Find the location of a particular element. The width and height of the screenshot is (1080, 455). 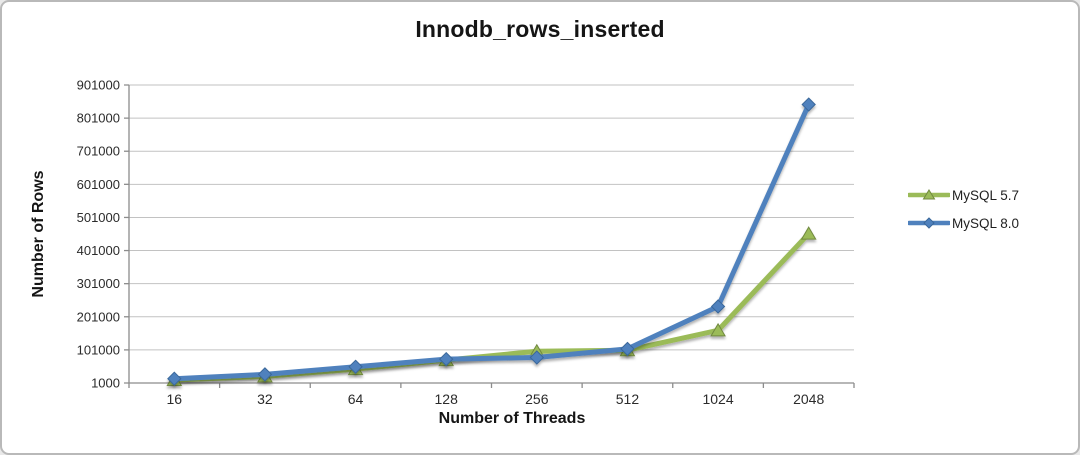

mysql-8-0-legend-marker-icon is located at coordinates (929, 223).